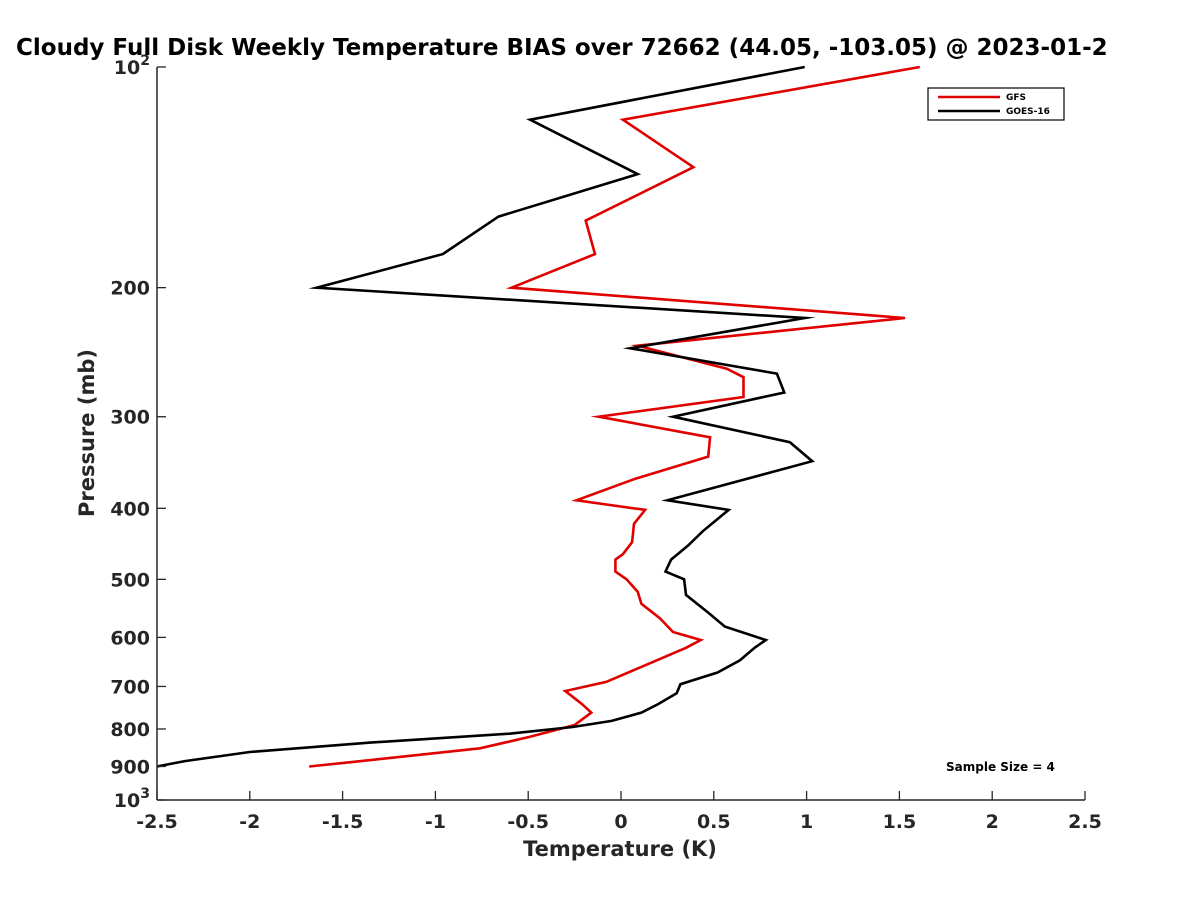 The height and width of the screenshot is (900, 1200). Describe the element at coordinates (992, 822) in the screenshot. I see `x-tick-label: 2` at that location.